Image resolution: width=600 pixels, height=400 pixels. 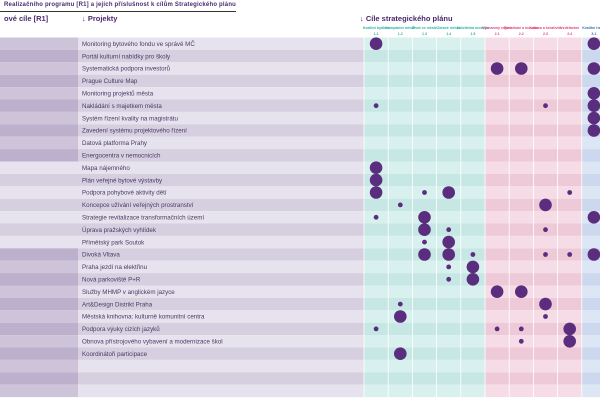 What do you see at coordinates (121, 329) in the screenshot?
I see `project-label: Podpora výuky cizích jazyků` at bounding box center [121, 329].